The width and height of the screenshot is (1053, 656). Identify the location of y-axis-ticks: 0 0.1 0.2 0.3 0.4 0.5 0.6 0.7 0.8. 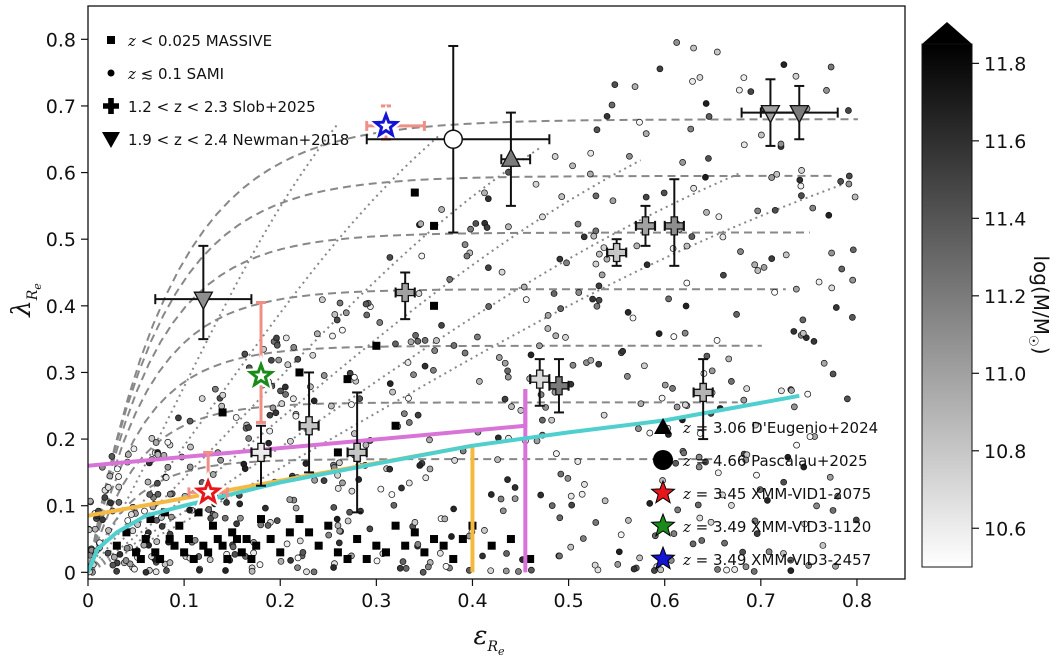
(67, 306).